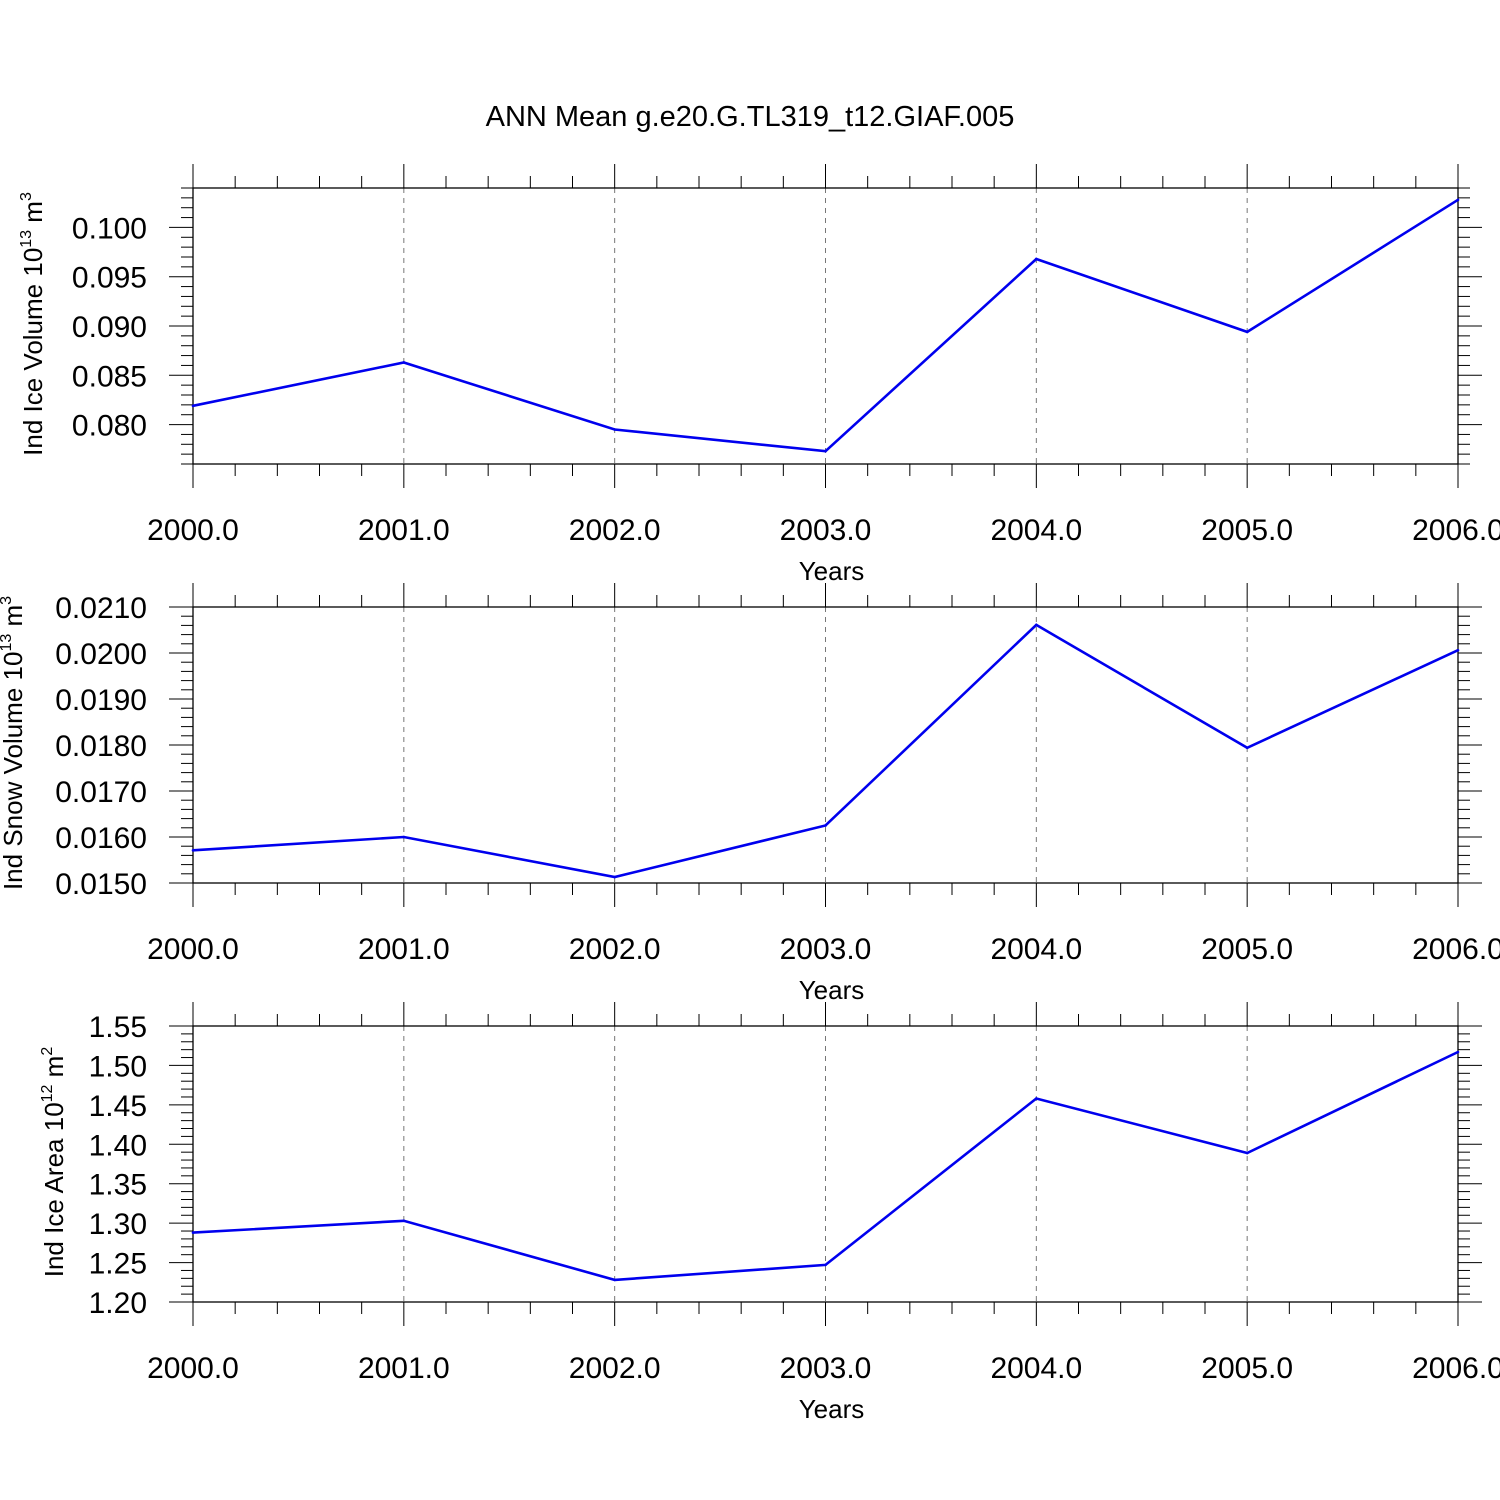 The image size is (1500, 1500). I want to click on y-tick-label: 1.50, so click(118, 1066).